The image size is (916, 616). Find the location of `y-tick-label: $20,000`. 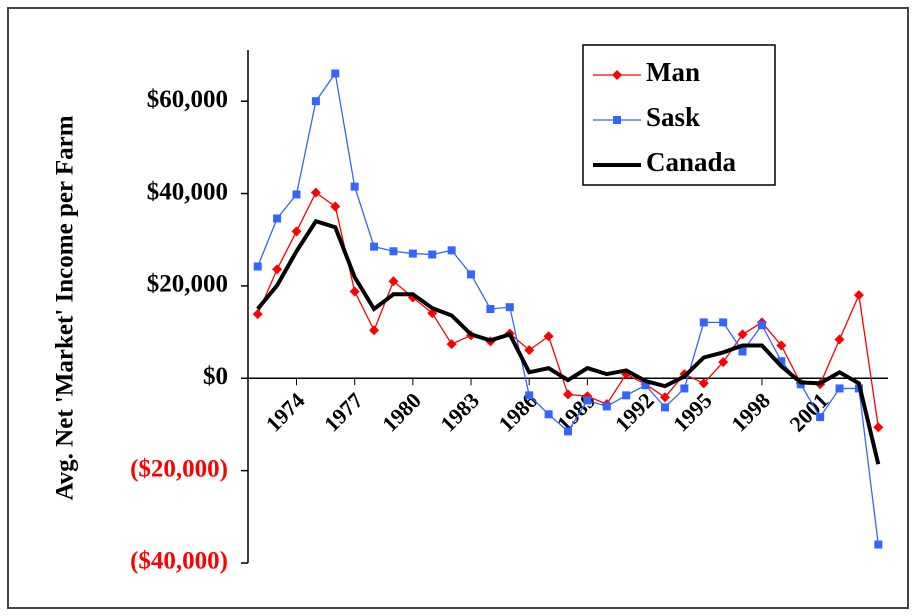

y-tick-label: $20,000 is located at coordinates (187, 284).